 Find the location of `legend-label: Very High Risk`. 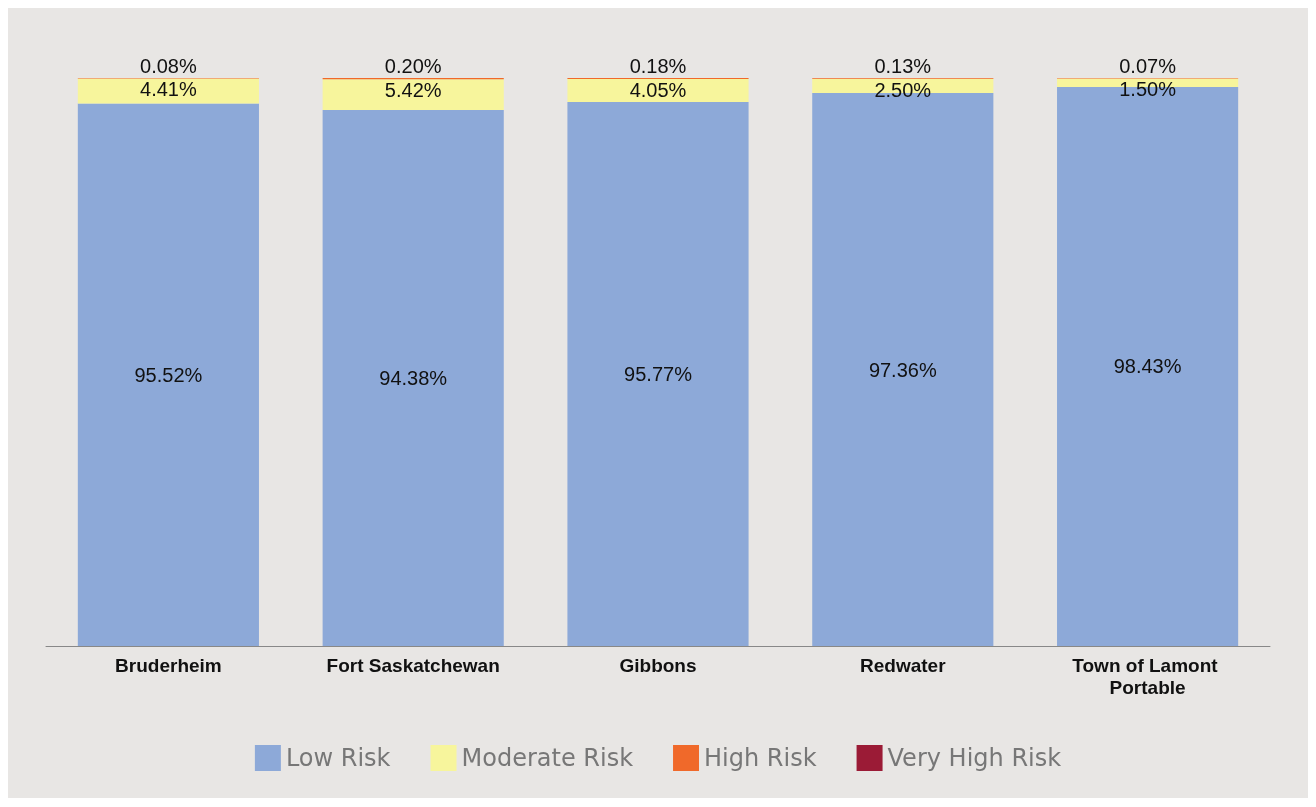

legend-label: Very High Risk is located at coordinates (974, 758).